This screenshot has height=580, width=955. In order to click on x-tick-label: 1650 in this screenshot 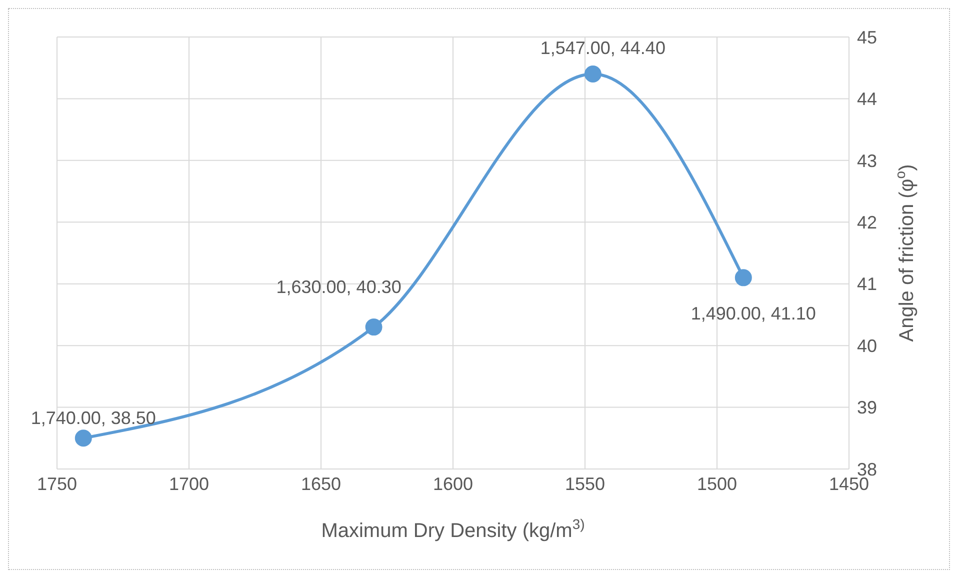, I will do `click(321, 484)`.